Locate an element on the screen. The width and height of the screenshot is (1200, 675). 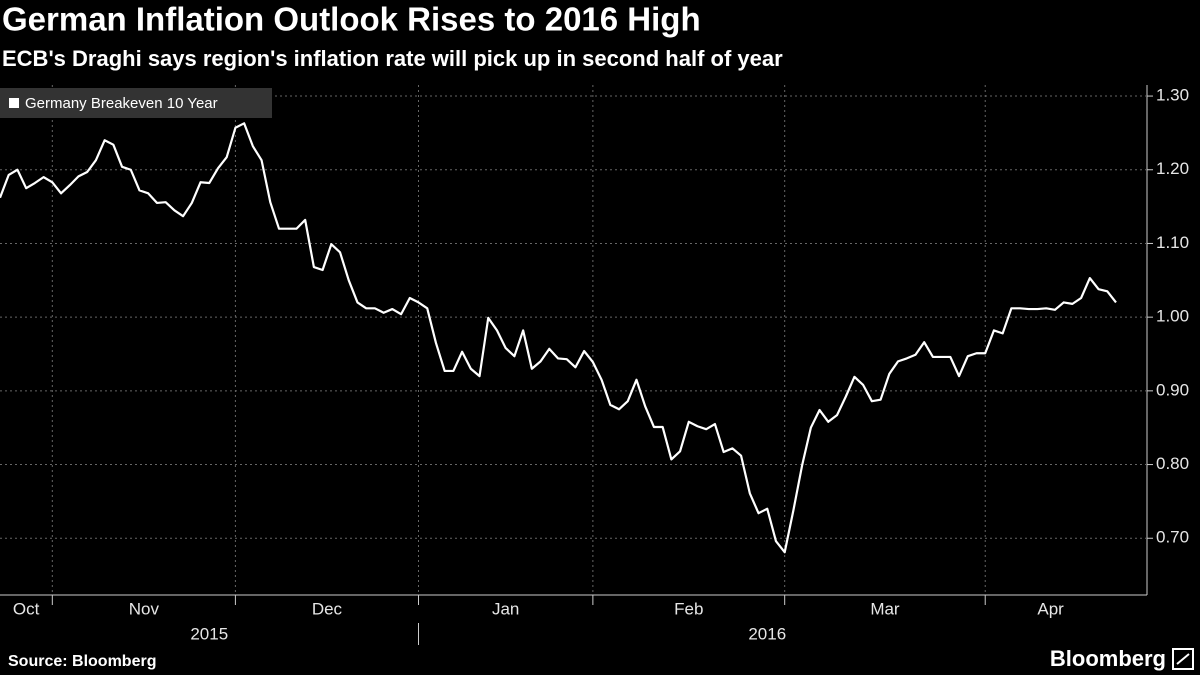
x-tick-label: Mar is located at coordinates (885, 608).